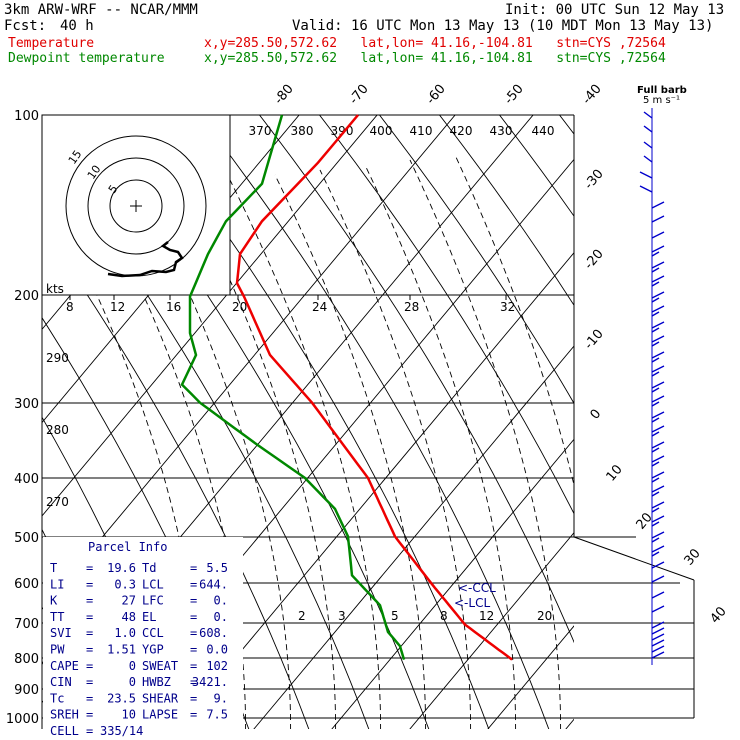 The width and height of the screenshot is (740, 740). Describe the element at coordinates (125, 633) in the screenshot. I see `parcel-param-value: 1.0` at that location.